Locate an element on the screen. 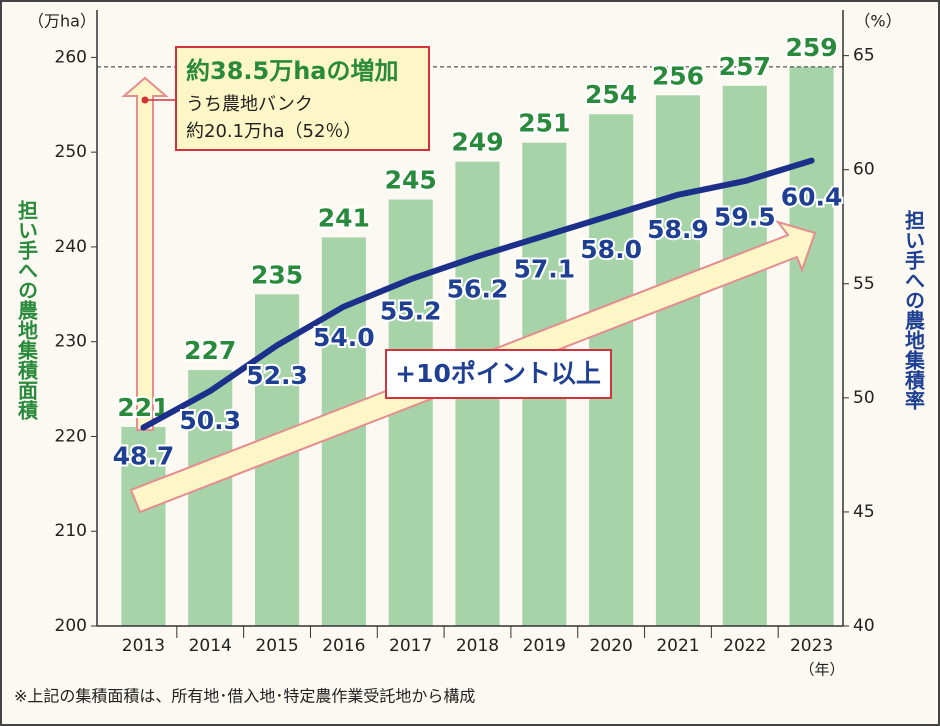 The height and width of the screenshot is (726, 940). y-tick-label: 240 is located at coordinates (71, 247).